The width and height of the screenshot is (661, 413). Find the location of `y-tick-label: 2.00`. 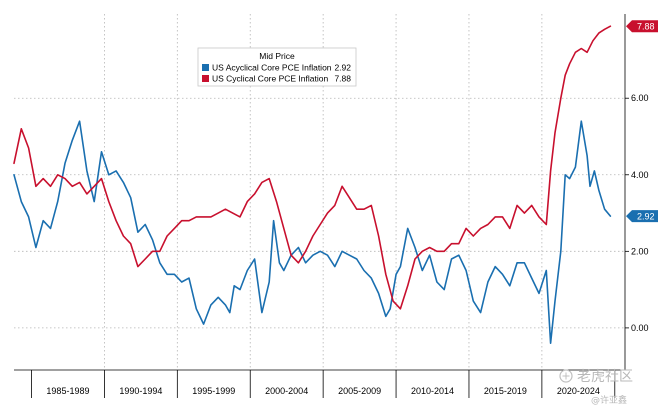

y-tick-label: 2.00 is located at coordinates (640, 251).